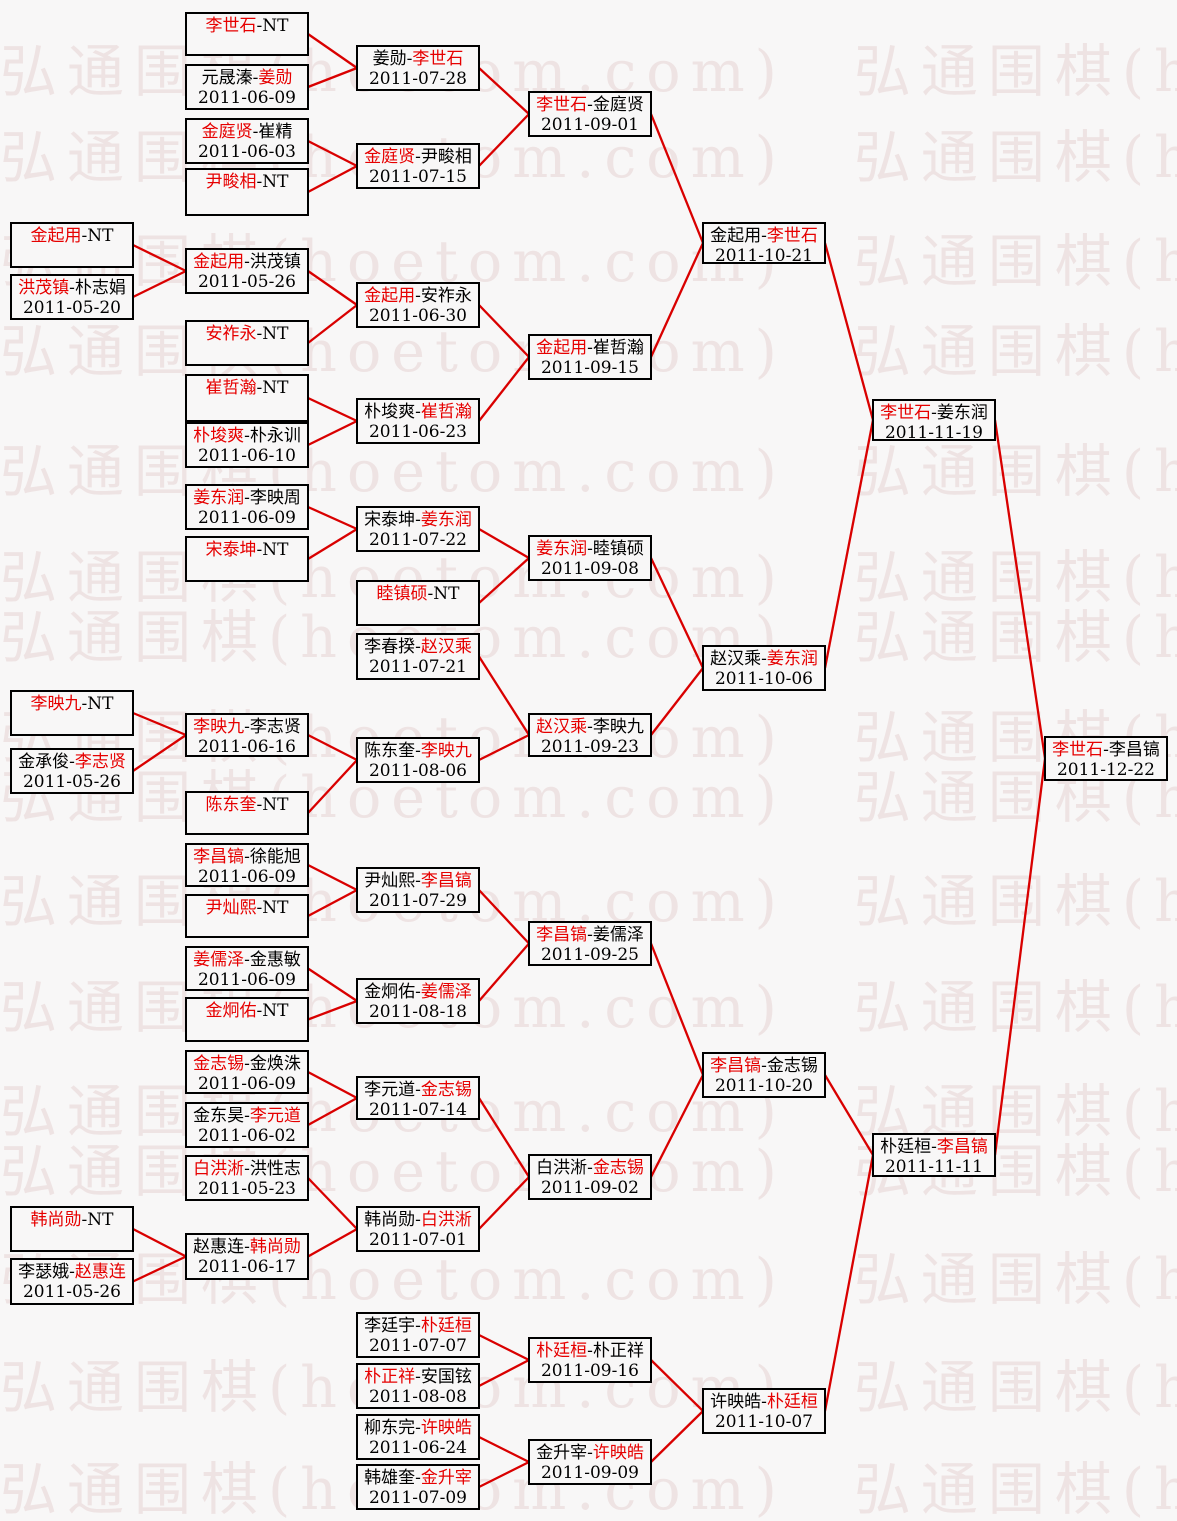  Describe the element at coordinates (246, 747) in the screenshot. I see `match-date: 2011-06-16` at that location.